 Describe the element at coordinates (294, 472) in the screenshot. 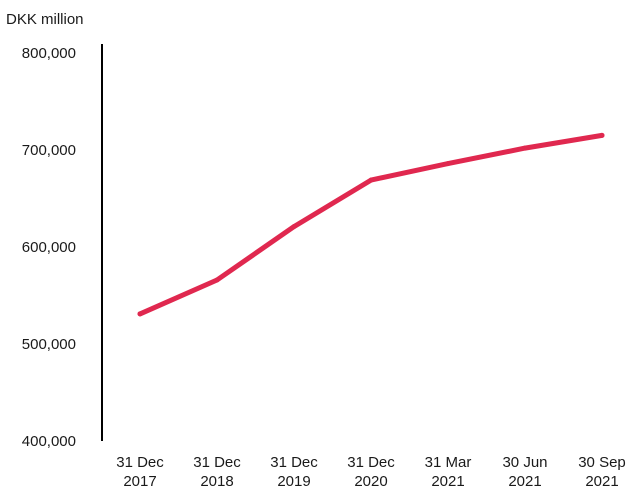

I see `x-tick-label: 31 Dec 2019` at that location.